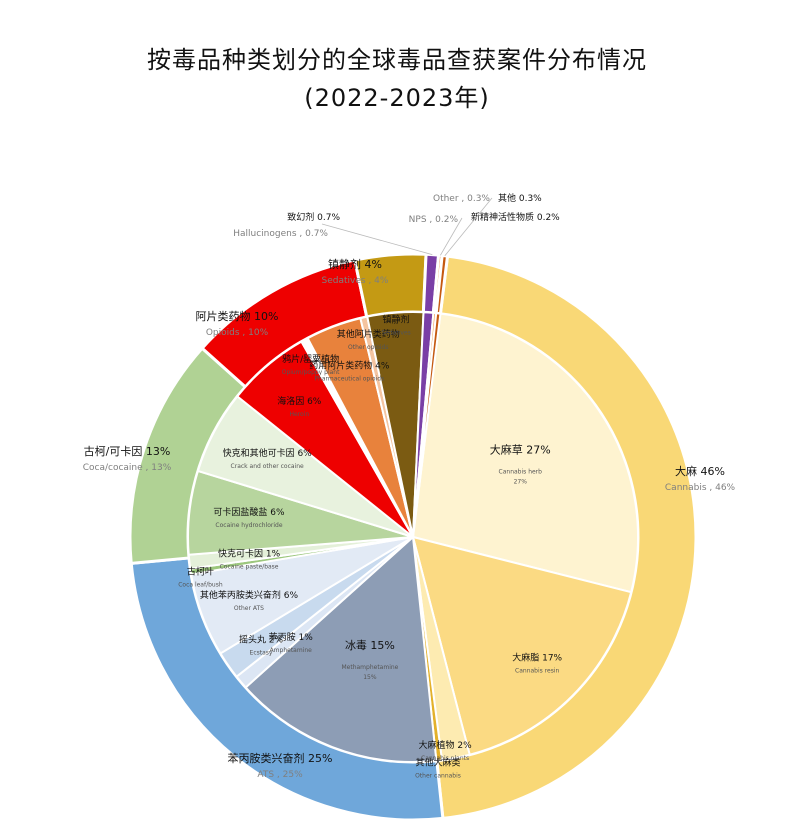 The width and height of the screenshot is (794, 834). I want to click on inner-label-zh-13: 鸦片/罂粟植物, so click(310, 359).